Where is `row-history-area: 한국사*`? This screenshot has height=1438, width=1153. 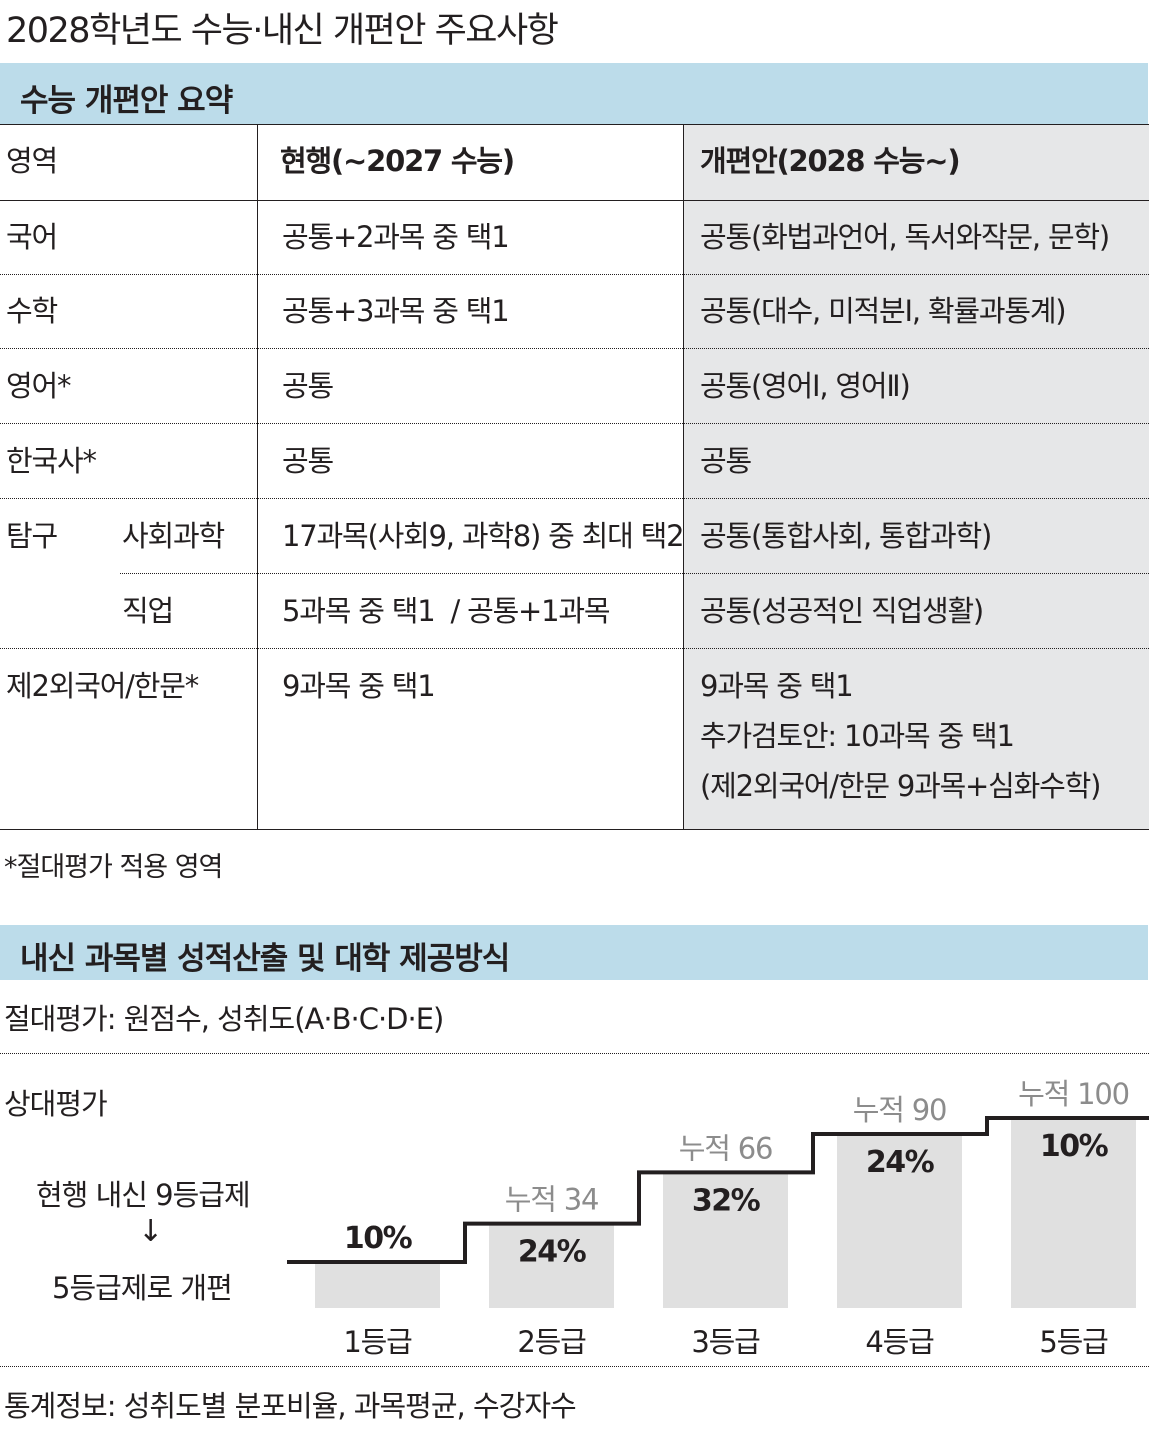
row-history-area: 한국사* is located at coordinates (51, 461).